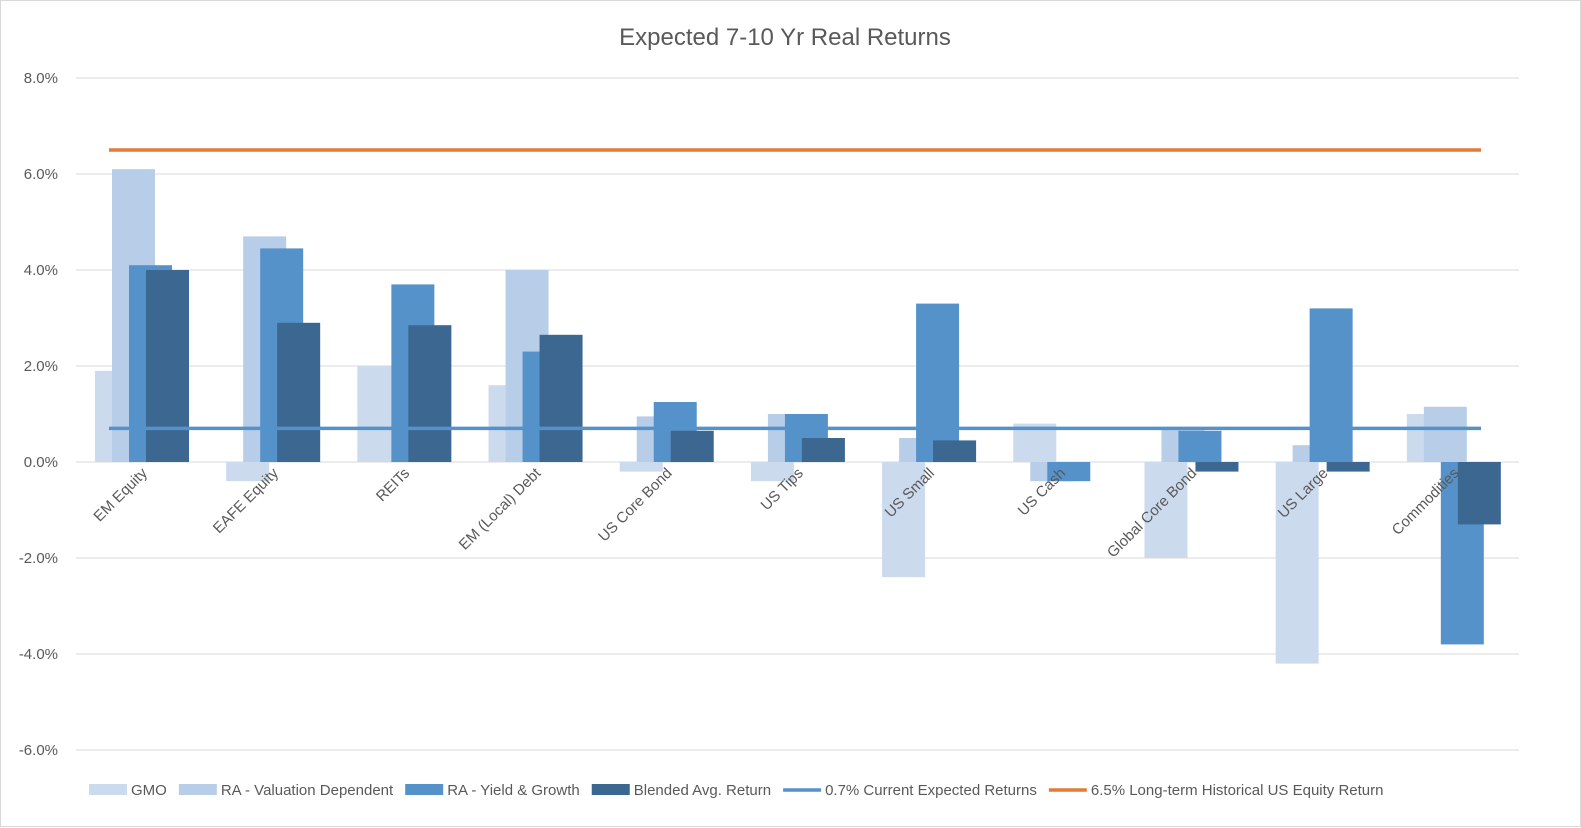 This screenshot has width=1581, height=828. I want to click on y-tick-label: 0.0%, so click(41, 462).